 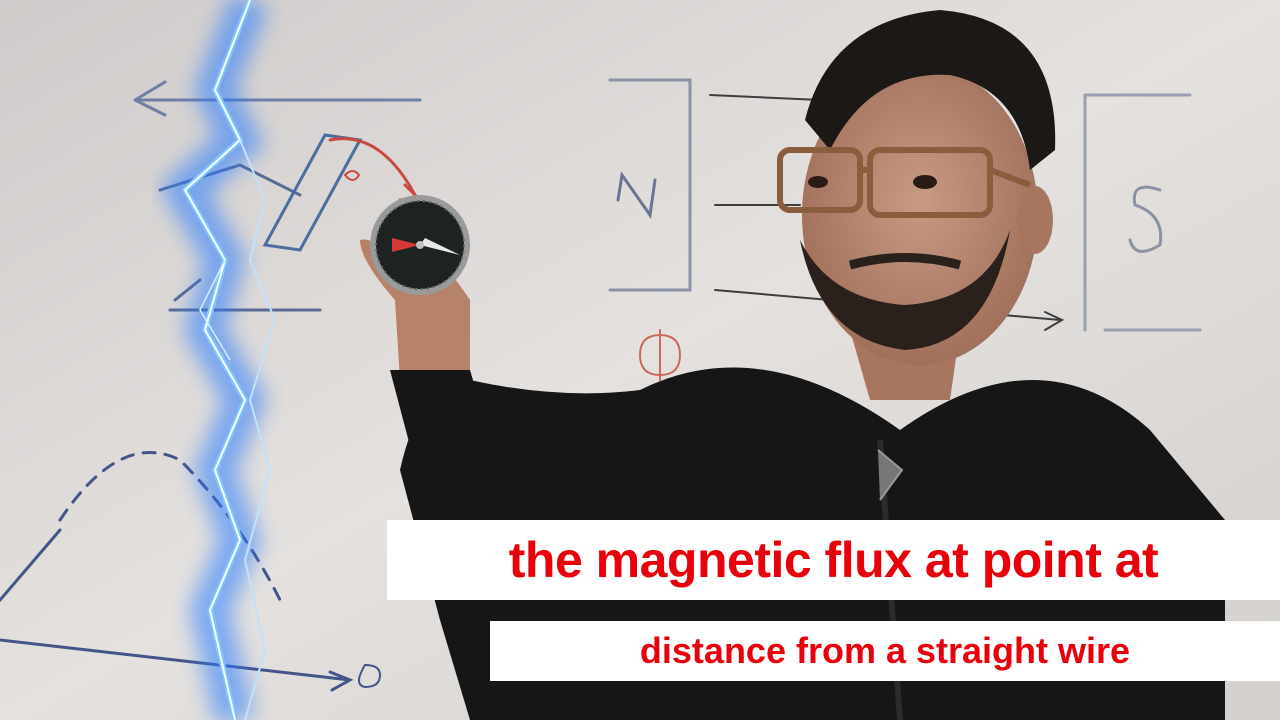 I want to click on caption-line-1: the magnetic flux at point at, so click(x=833, y=560).